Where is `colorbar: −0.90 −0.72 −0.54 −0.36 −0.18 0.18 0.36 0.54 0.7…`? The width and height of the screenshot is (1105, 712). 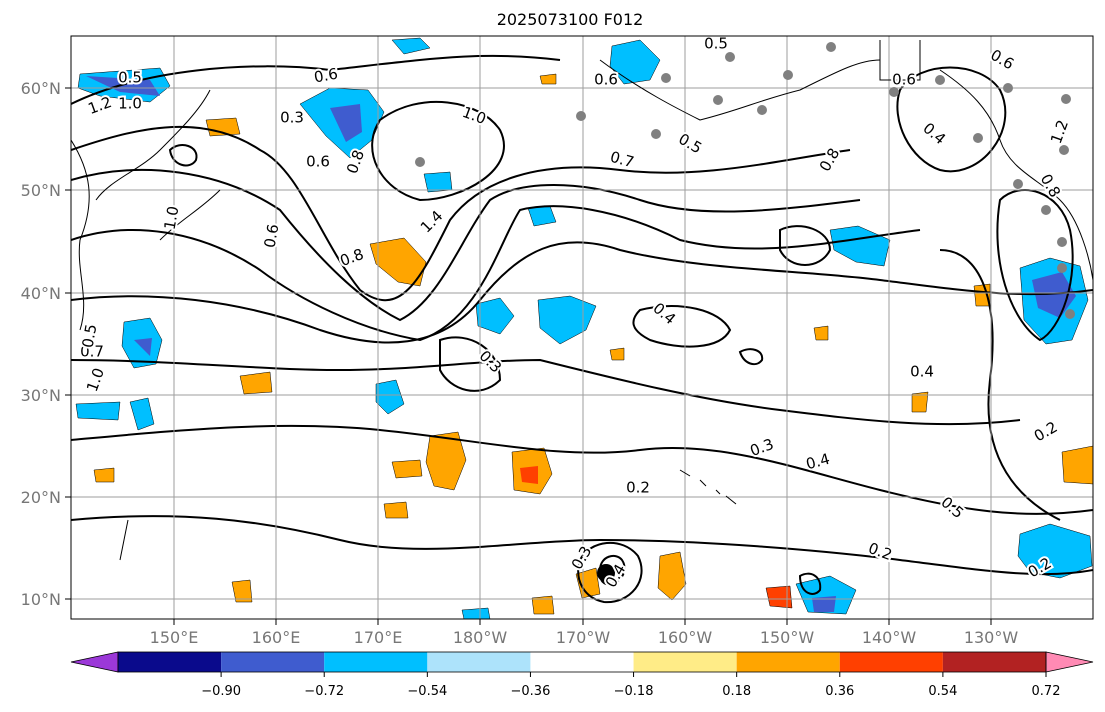 colorbar: −0.90 −0.72 −0.54 −0.36 −0.18 0.18 0.36 0.54 0.7… is located at coordinates (582, 675).